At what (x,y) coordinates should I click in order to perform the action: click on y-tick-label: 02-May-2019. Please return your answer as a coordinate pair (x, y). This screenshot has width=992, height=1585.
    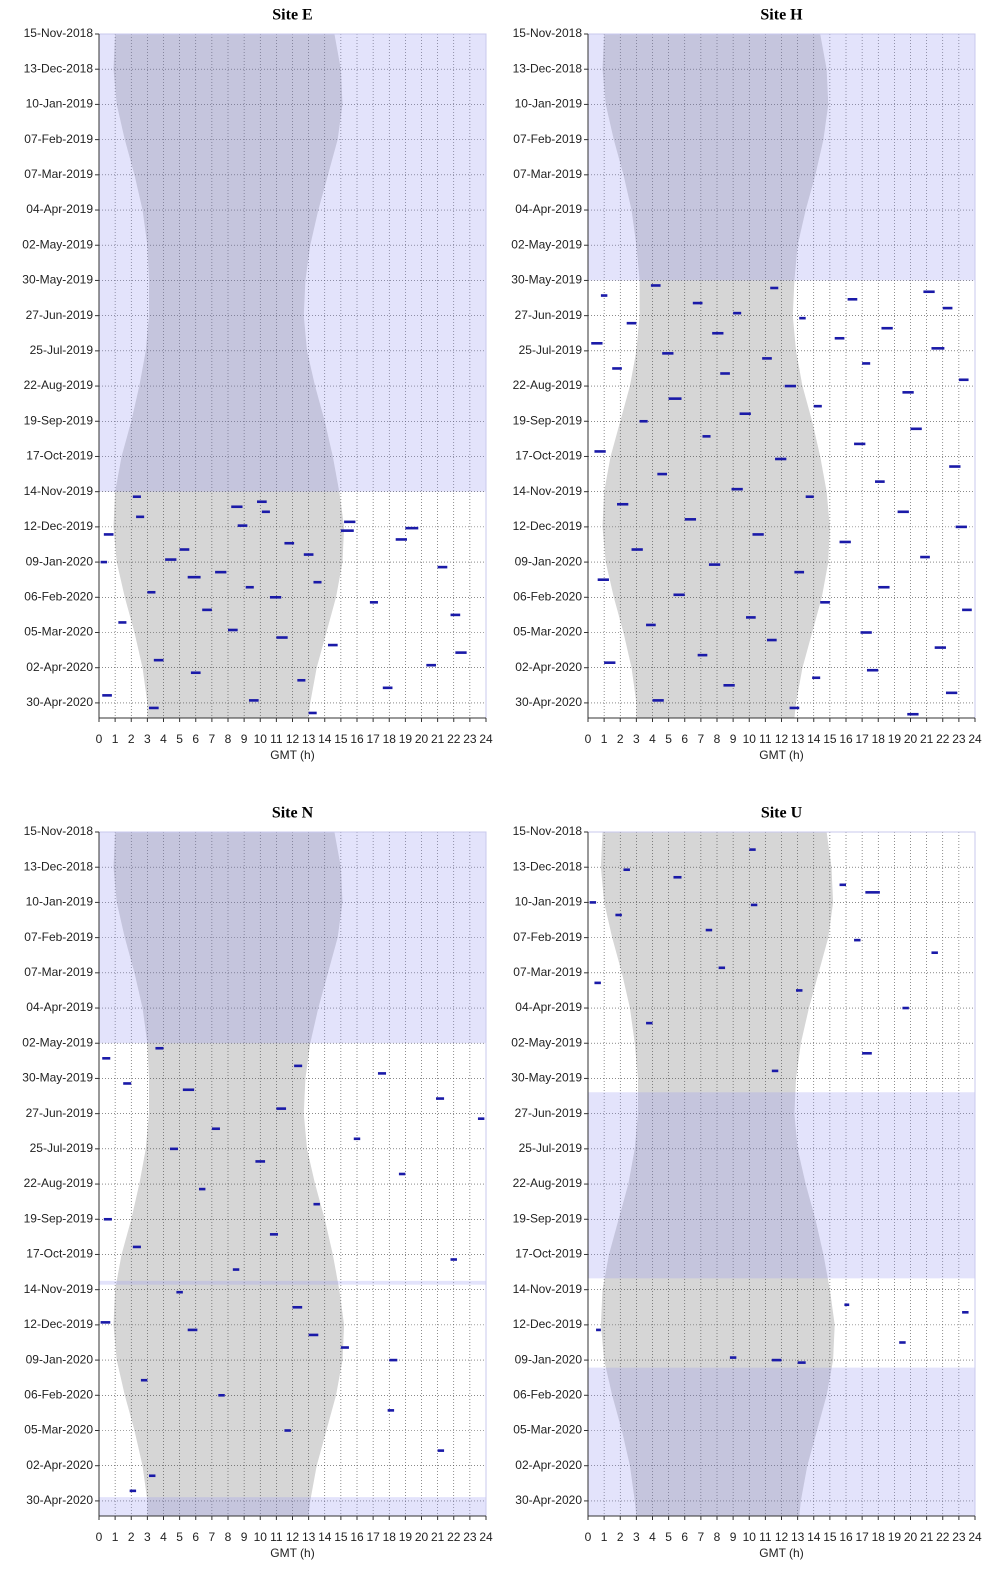
    Looking at the image, I should click on (57, 244).